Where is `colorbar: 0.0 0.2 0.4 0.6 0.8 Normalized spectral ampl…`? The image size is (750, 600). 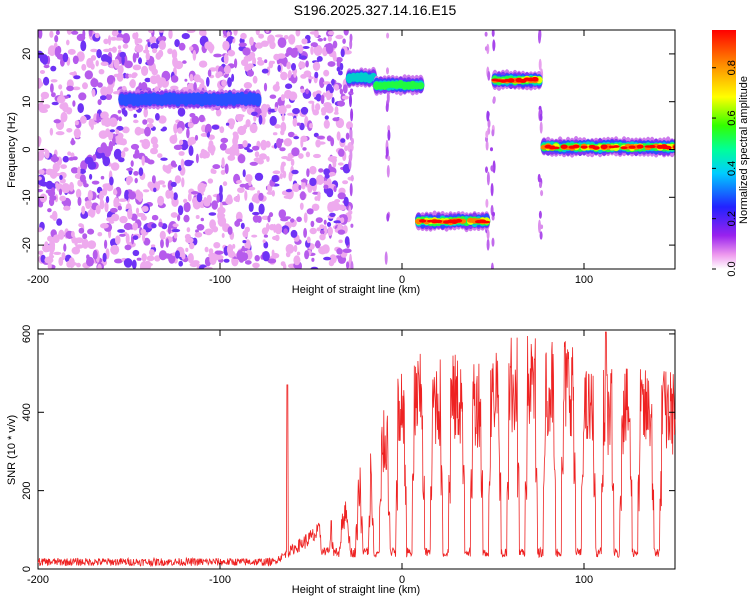 colorbar: 0.0 0.2 0.4 0.6 0.8 Normalized spectral ampl… is located at coordinates (731, 153).